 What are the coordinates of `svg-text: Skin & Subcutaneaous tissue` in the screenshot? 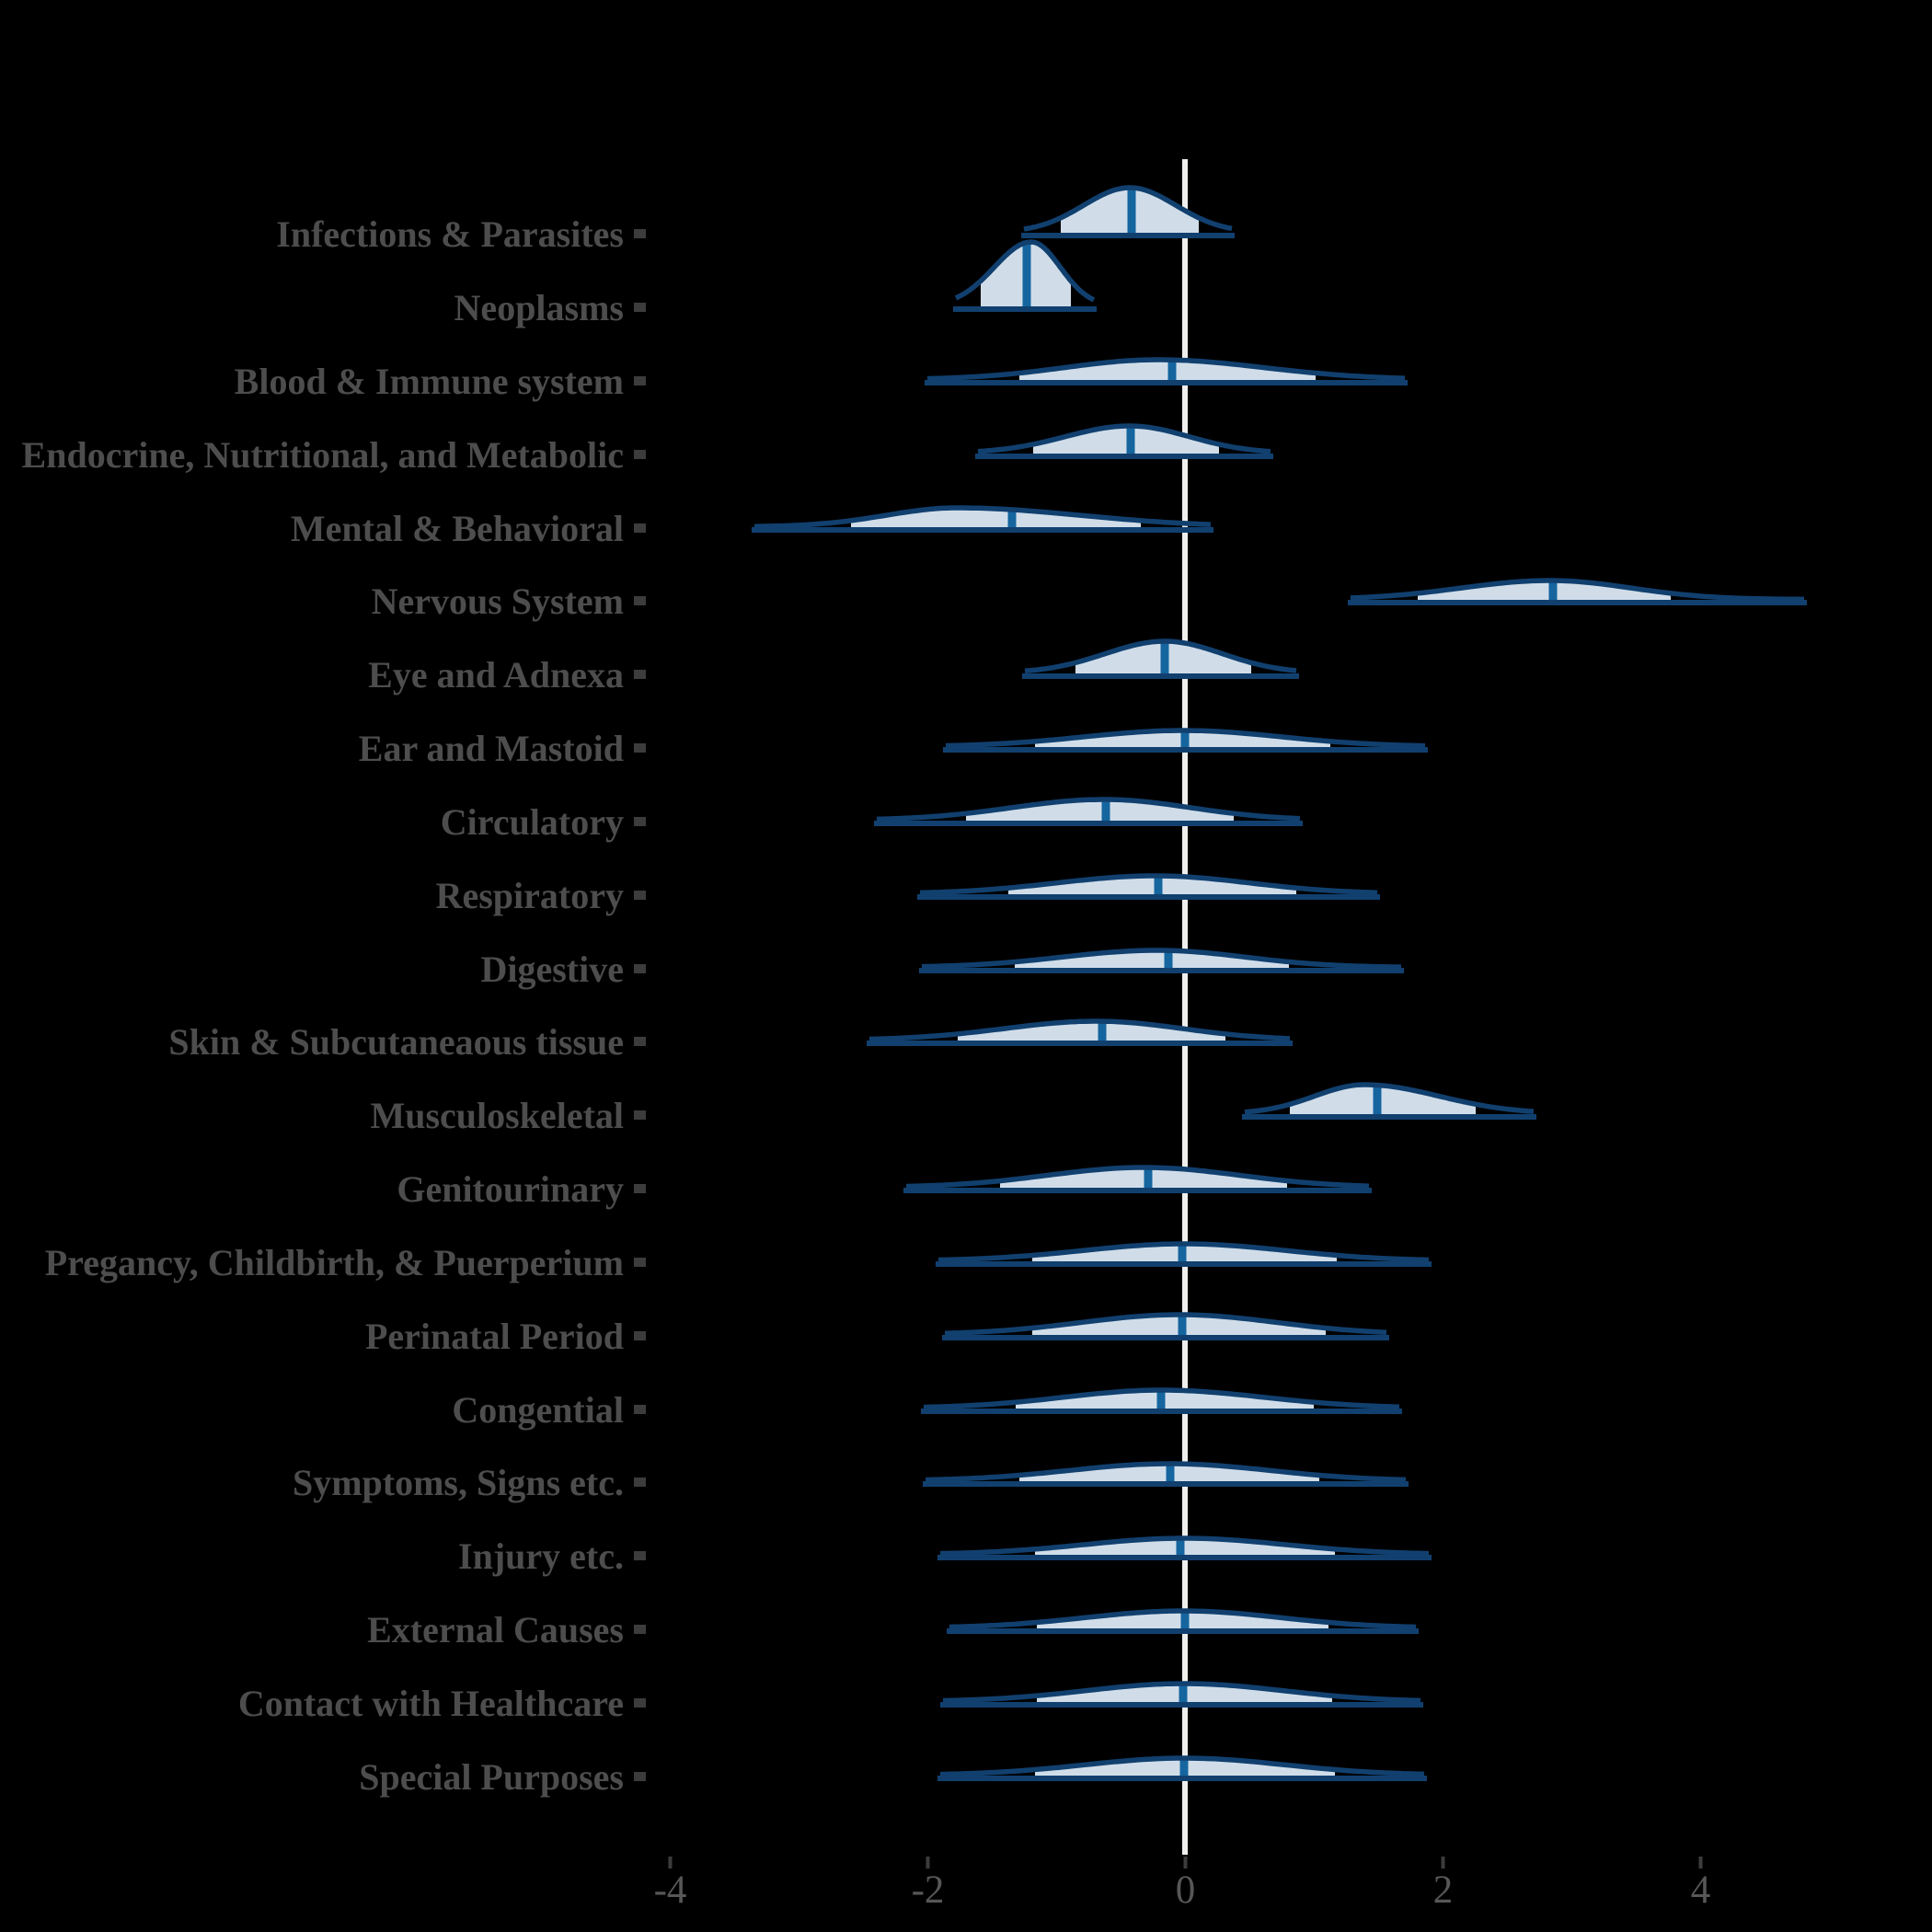 It's located at (396, 1042).